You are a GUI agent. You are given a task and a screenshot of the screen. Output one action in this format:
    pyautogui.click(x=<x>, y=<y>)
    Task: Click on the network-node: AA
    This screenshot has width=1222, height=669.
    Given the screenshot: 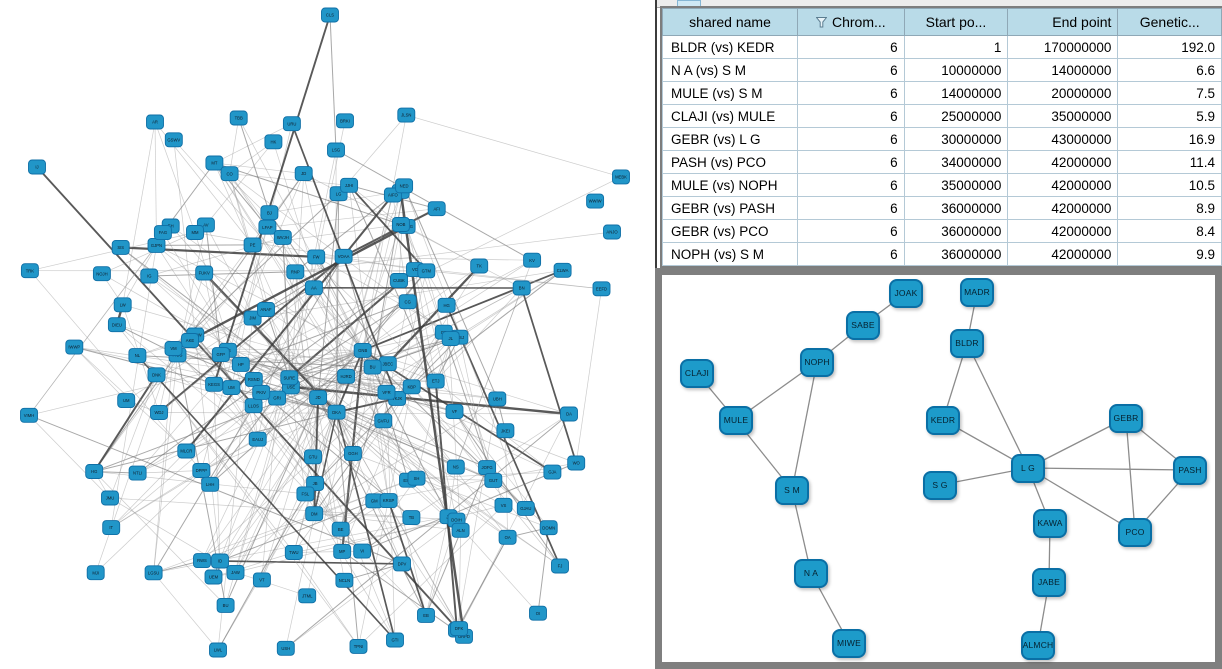 What is the action you would take?
    pyautogui.click(x=313, y=288)
    